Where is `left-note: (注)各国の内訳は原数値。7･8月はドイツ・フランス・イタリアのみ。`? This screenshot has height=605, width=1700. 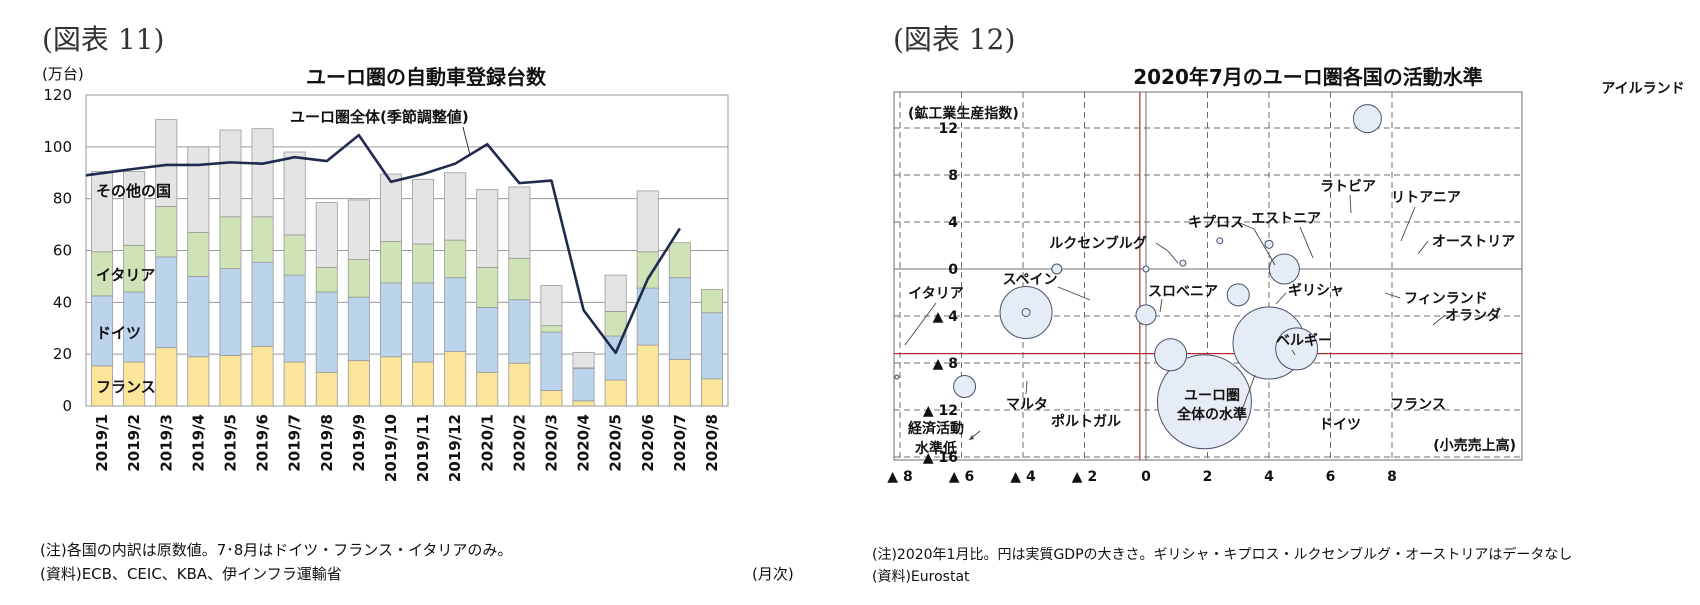 left-note: (注)各国の内訳は原数値。7･8月はドイツ・フランス・イタリアのみ。 is located at coordinates (276, 550).